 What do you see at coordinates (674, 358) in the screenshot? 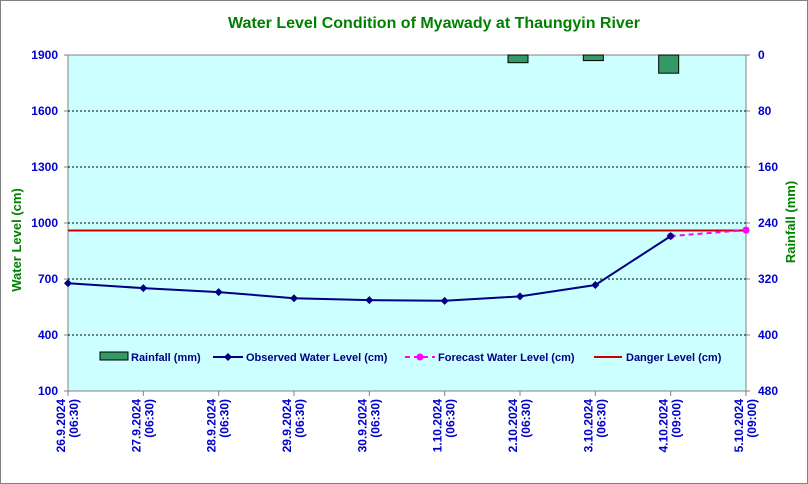
I see `legend-danger-label: Danger Level (cm)` at bounding box center [674, 358].